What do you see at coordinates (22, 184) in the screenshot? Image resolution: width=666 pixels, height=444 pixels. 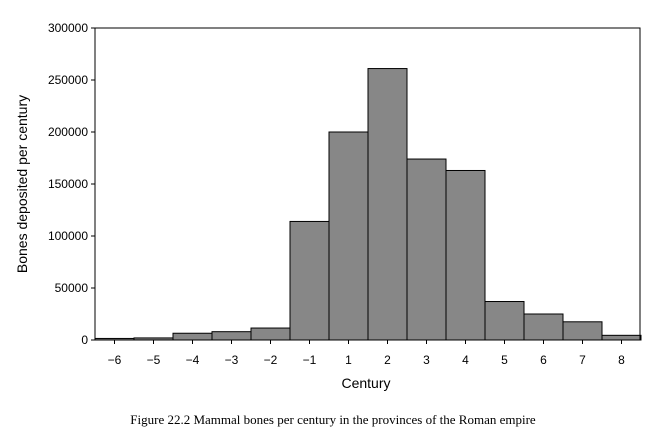 I see `y-axis-label: Bones deposited per century` at bounding box center [22, 184].